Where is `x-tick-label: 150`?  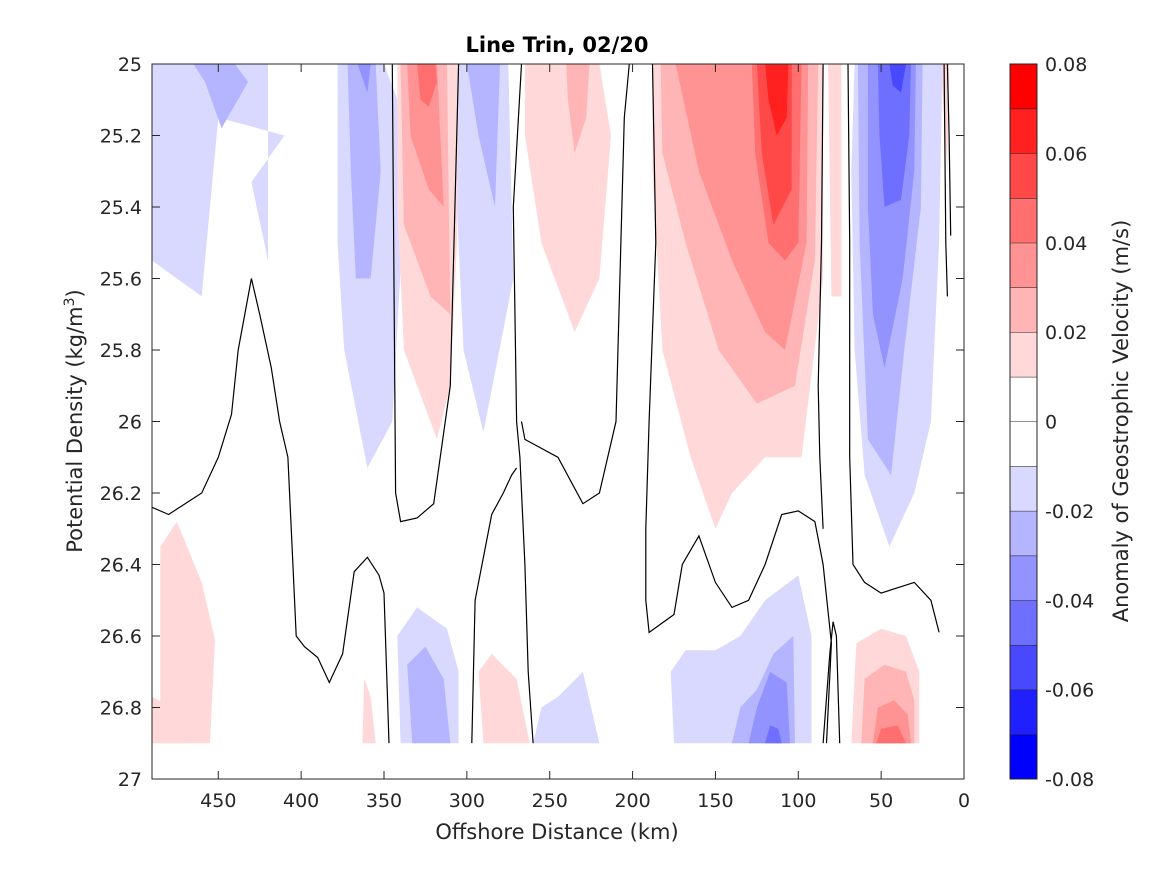 x-tick-label: 150 is located at coordinates (715, 801).